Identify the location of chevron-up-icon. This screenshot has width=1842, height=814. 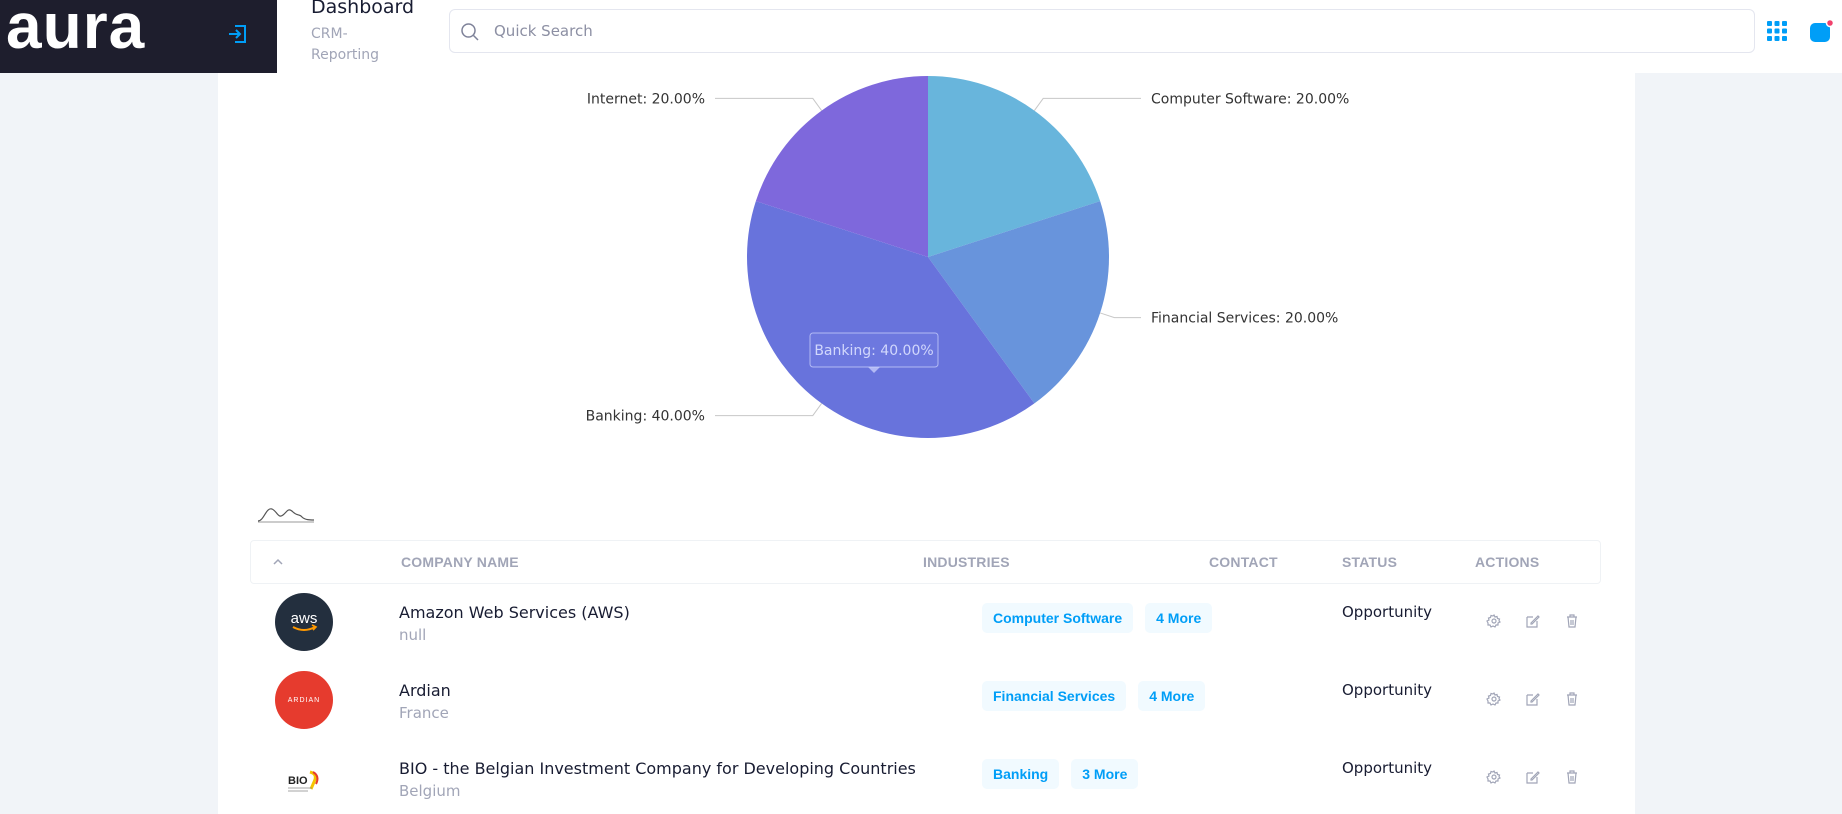
(278, 562).